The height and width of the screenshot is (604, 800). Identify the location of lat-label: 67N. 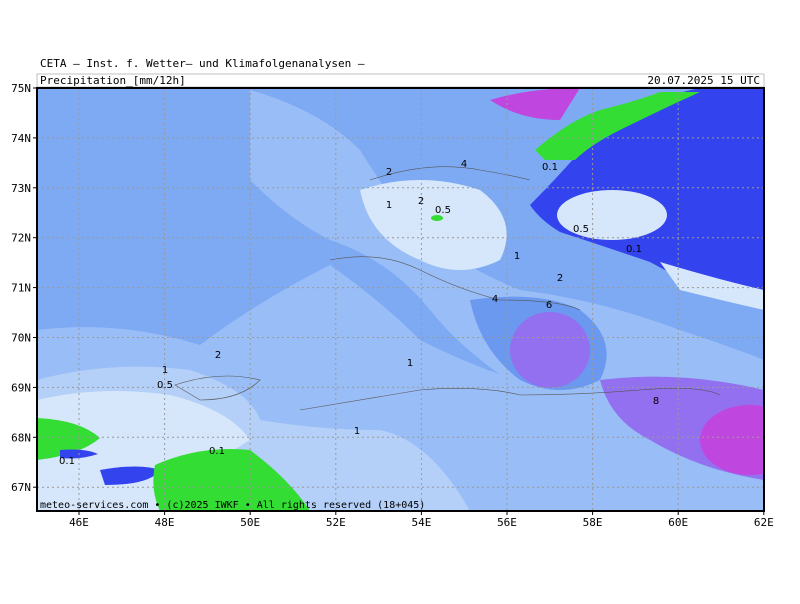
(21, 487).